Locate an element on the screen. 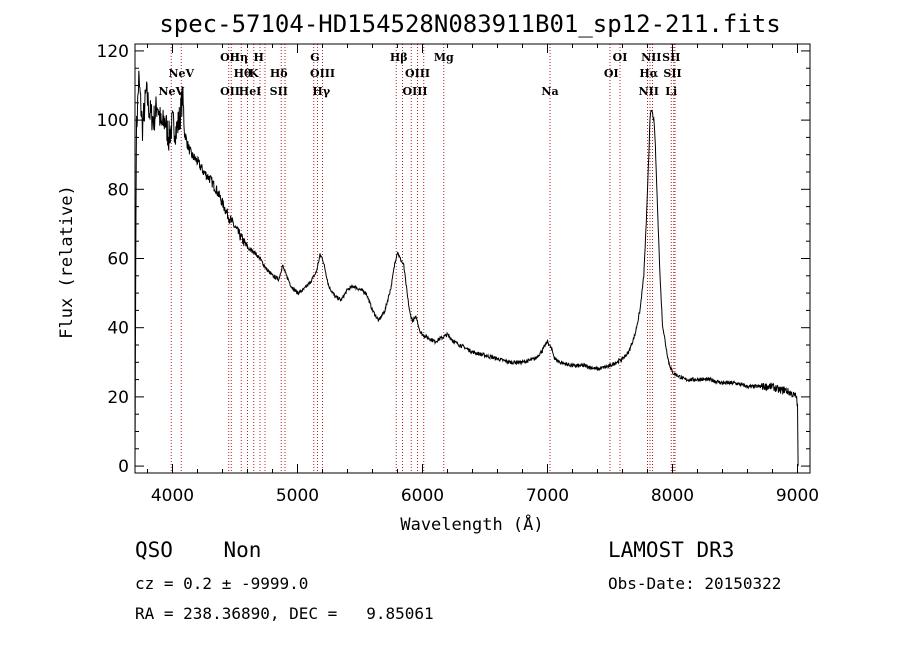 The image size is (900, 649). coordinates: RA = 238.36890, DEC = 9.85061 is located at coordinates (284, 613).